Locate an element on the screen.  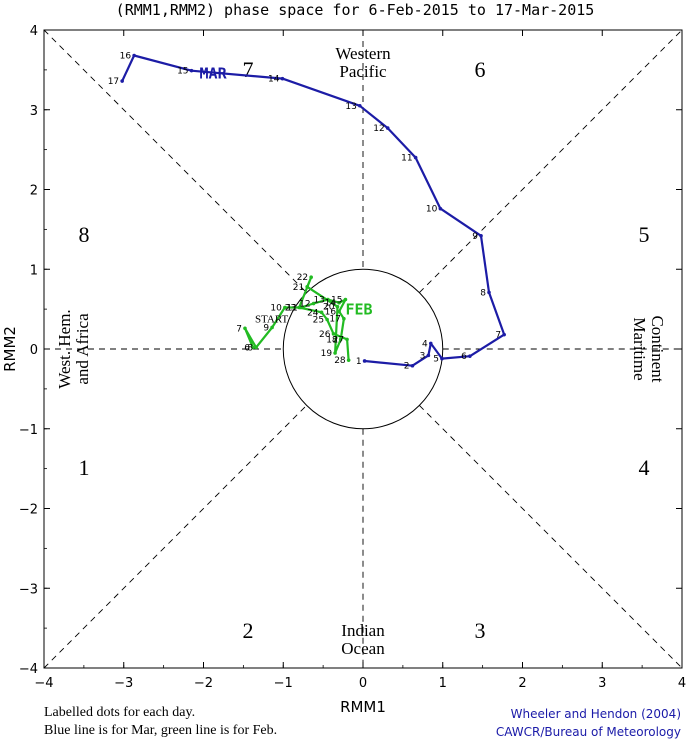
y-tick-label: −2 is located at coordinates (28, 510).